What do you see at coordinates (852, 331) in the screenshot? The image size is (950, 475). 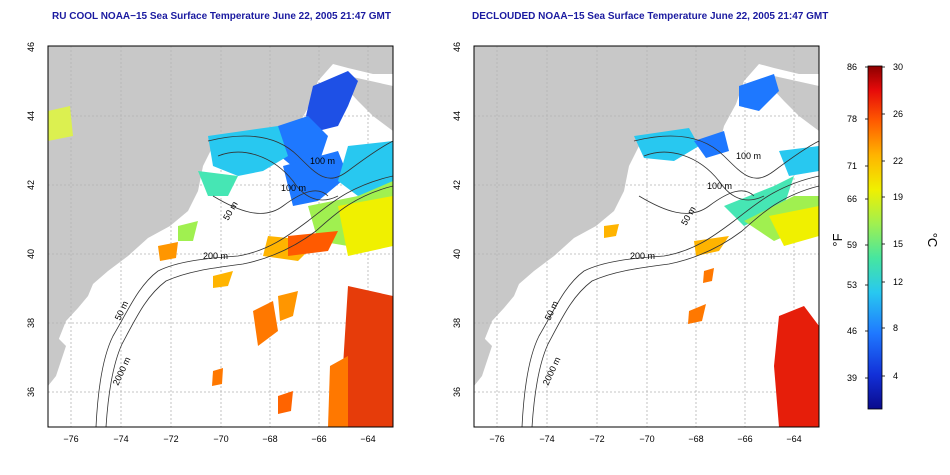 I see `f-tick-label: 46` at bounding box center [852, 331].